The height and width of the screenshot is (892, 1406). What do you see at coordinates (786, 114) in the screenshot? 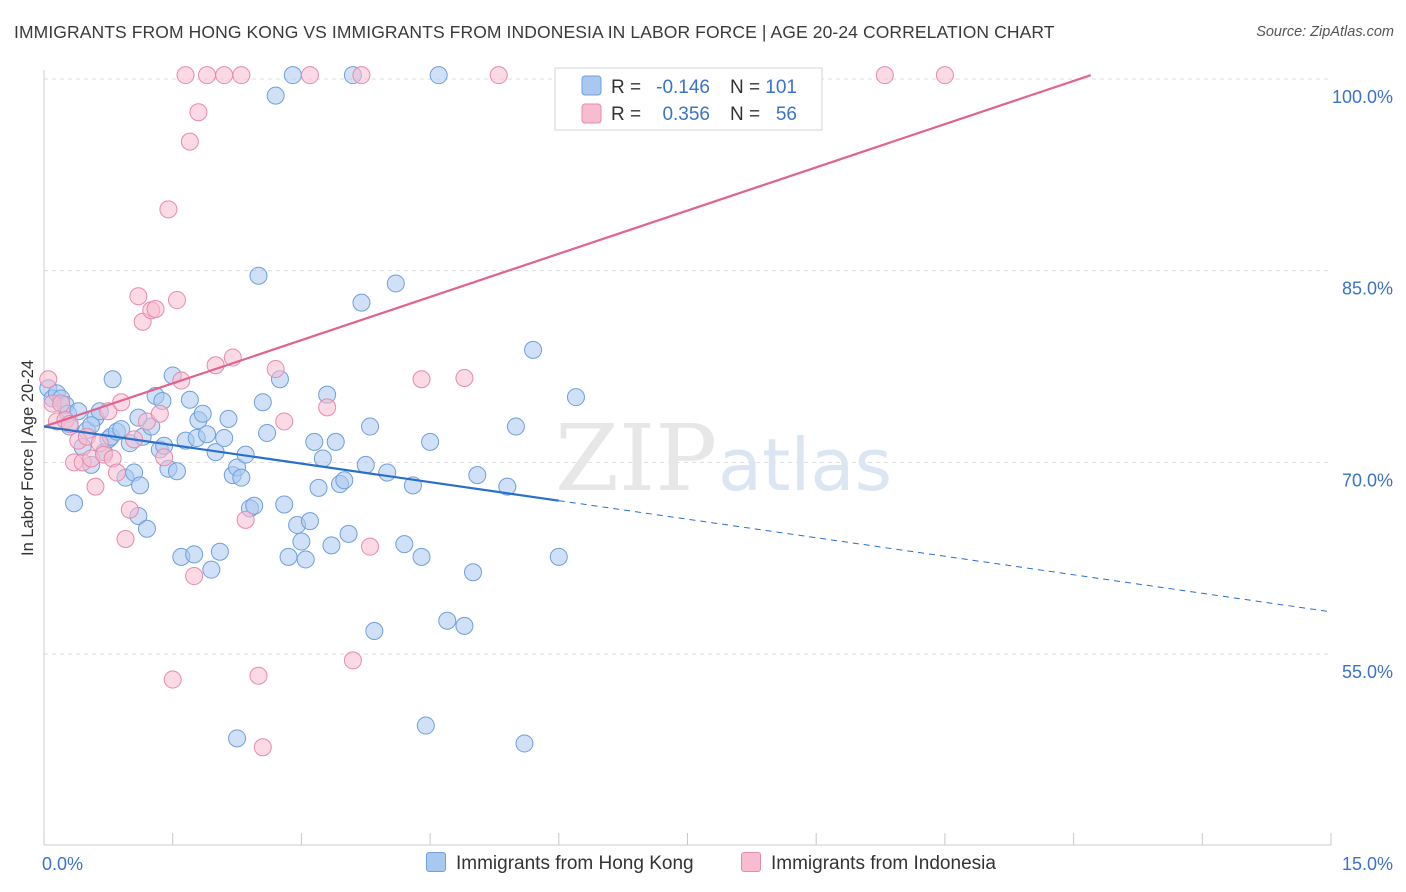
I see `legend-n-value-indonesia: 56` at bounding box center [786, 114].